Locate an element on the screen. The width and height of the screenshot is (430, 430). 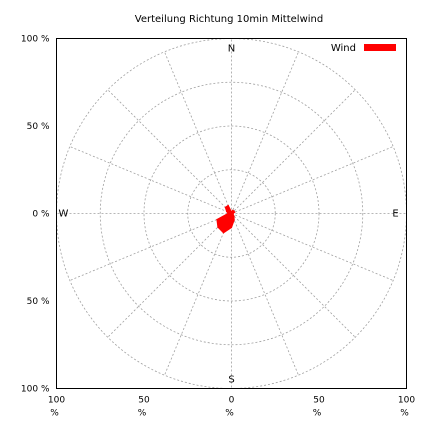
direction-east: E is located at coordinates (395, 214).